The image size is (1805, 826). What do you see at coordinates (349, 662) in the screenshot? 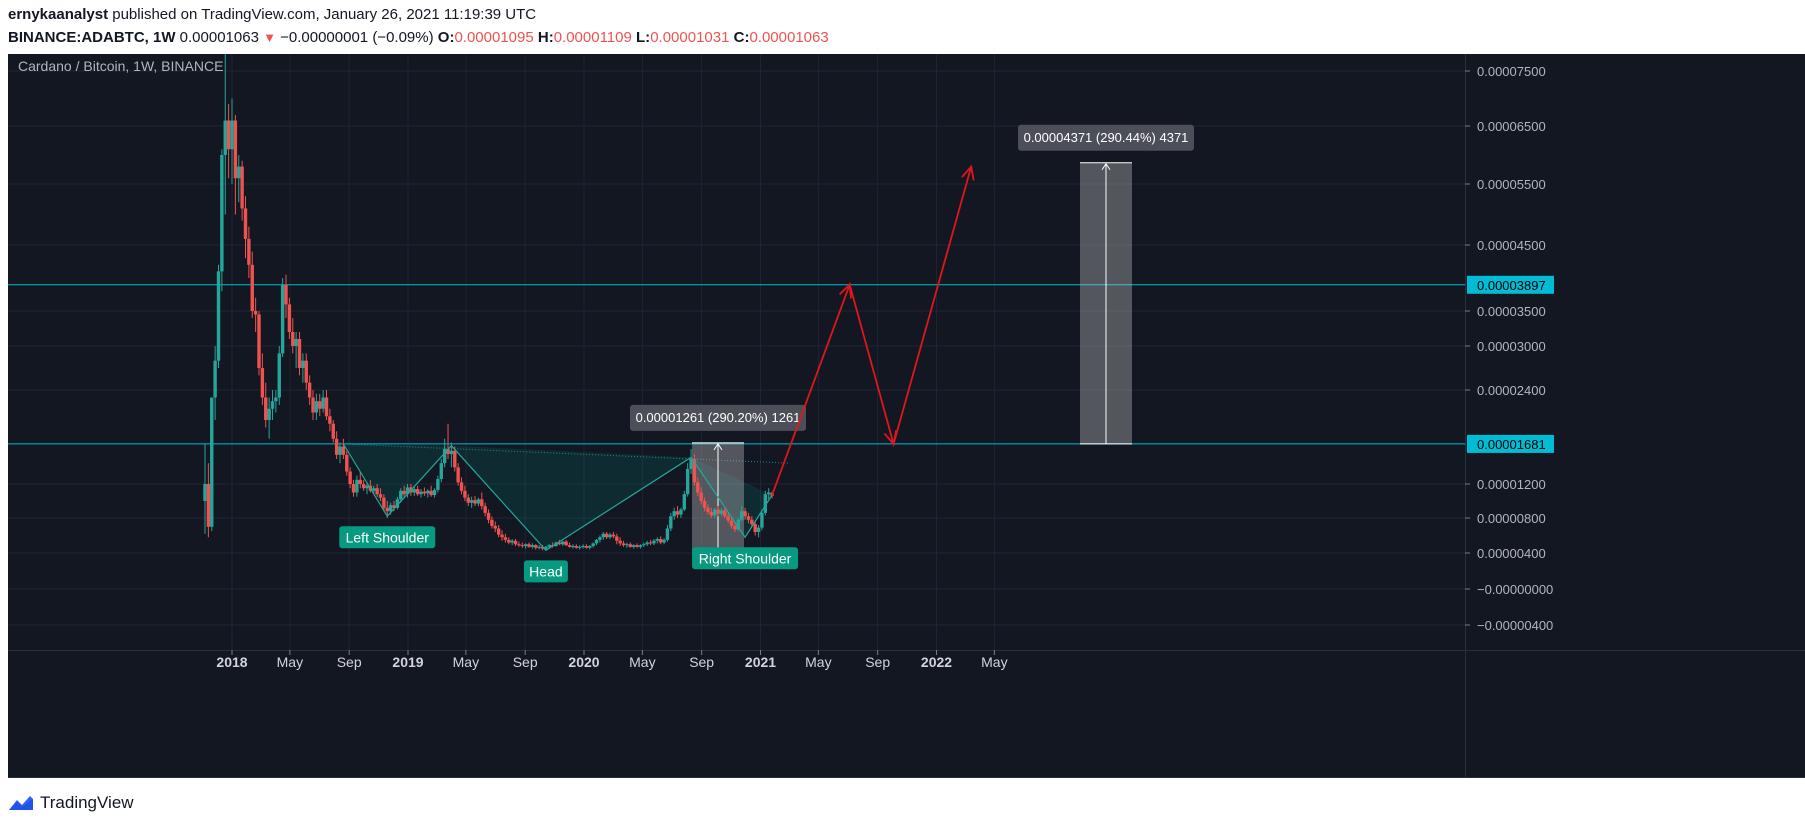
I see `x-tick-label: Sep` at bounding box center [349, 662].